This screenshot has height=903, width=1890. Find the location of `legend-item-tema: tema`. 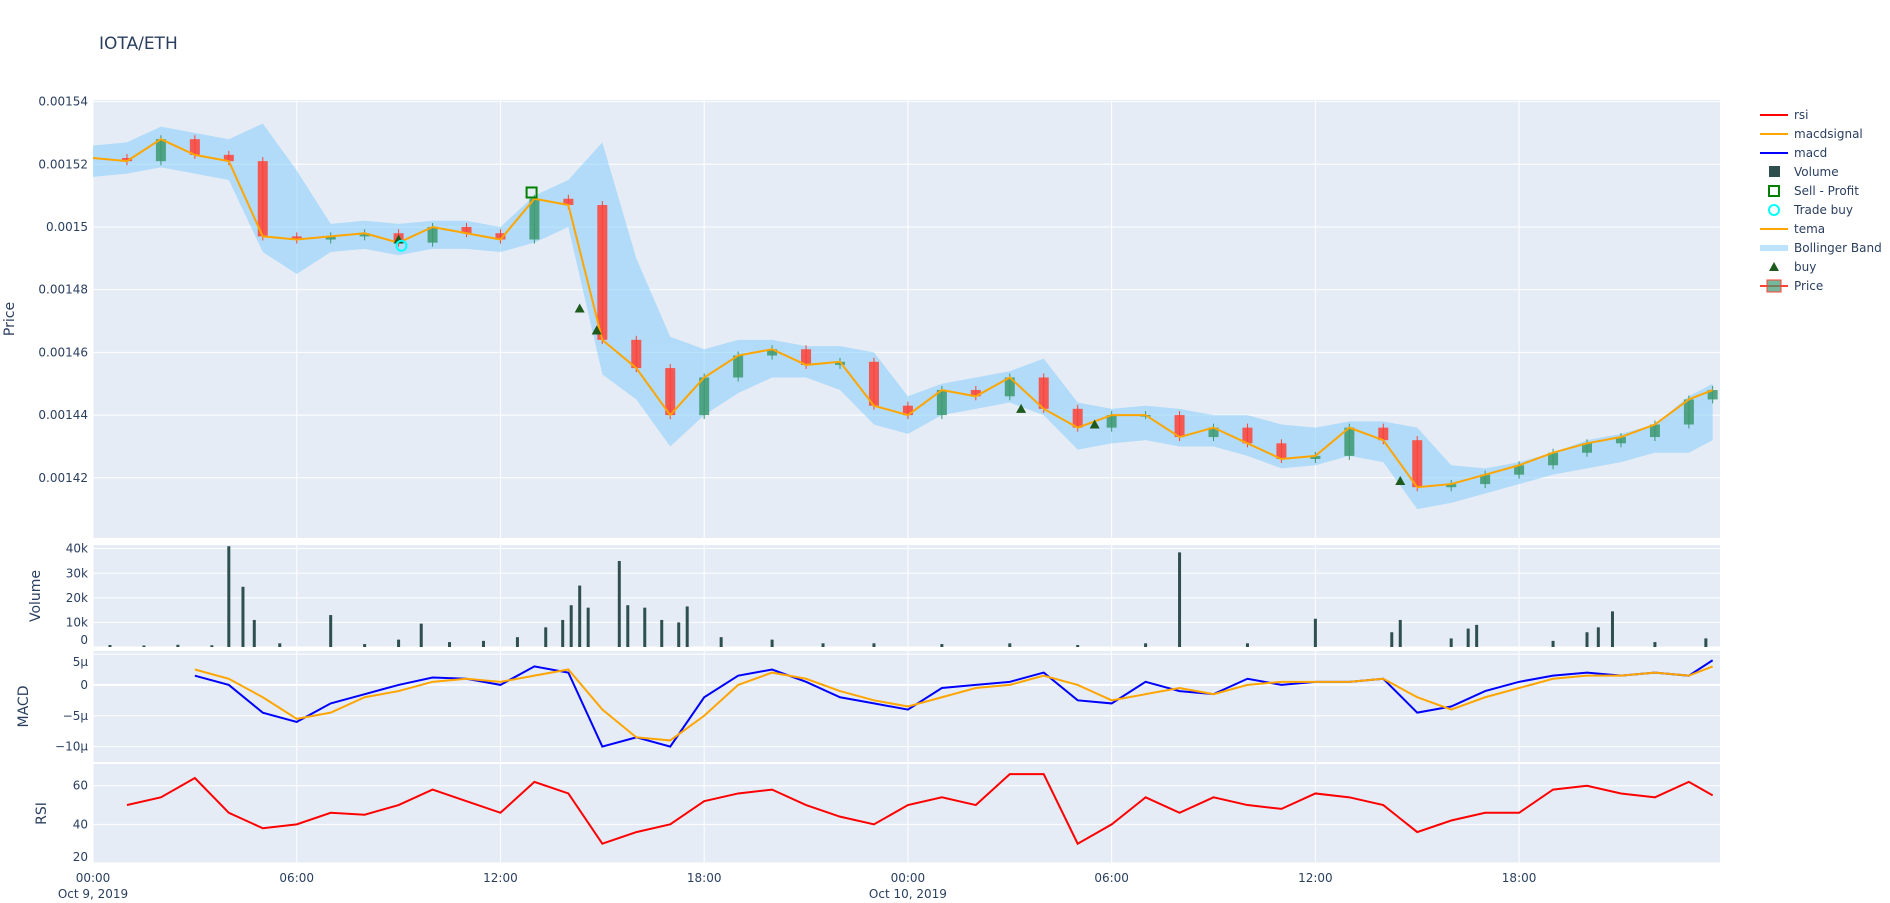

legend-item-tema: tema is located at coordinates (1792, 229).